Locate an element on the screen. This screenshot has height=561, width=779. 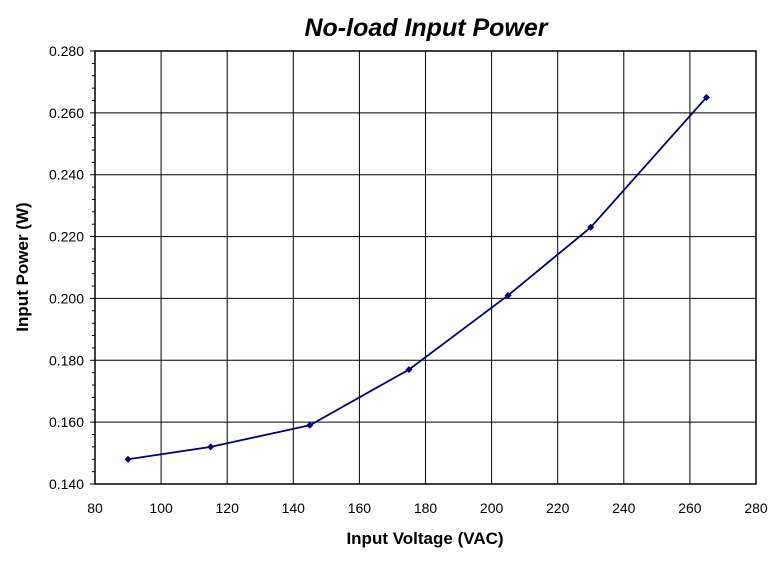
y-tick-label: 0.200 is located at coordinates (66, 298).